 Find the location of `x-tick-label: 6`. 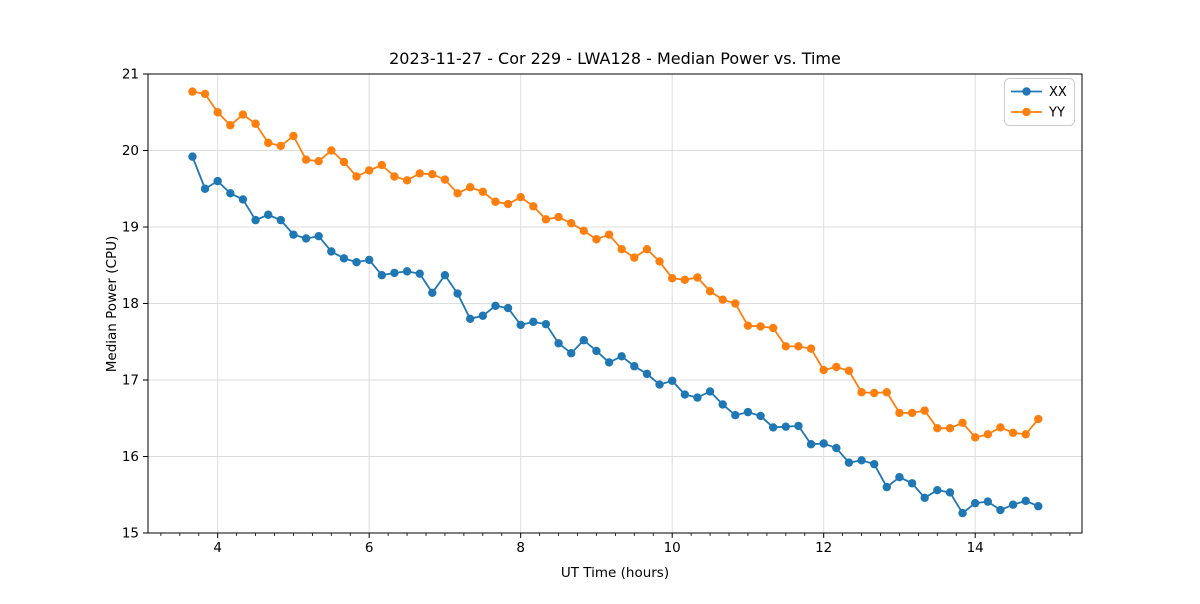

x-tick-label: 6 is located at coordinates (369, 548).